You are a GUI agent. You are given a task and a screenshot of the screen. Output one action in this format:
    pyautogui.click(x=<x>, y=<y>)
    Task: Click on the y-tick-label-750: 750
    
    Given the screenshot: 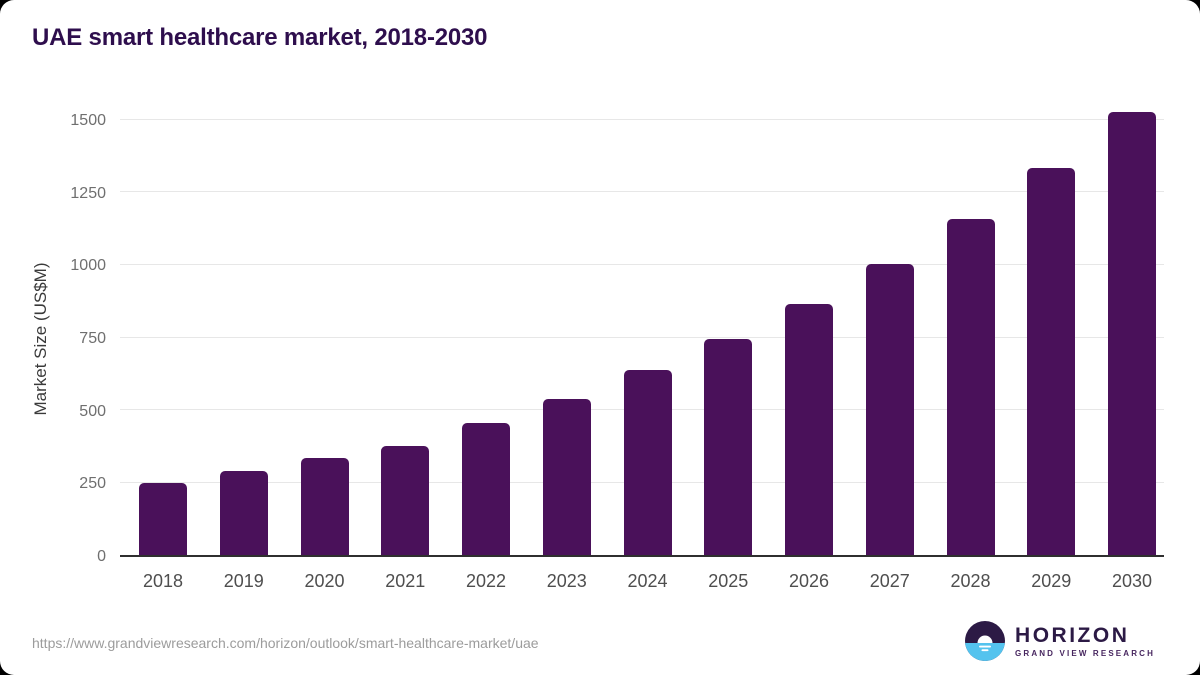 What is the action you would take?
    pyautogui.click(x=92, y=338)
    